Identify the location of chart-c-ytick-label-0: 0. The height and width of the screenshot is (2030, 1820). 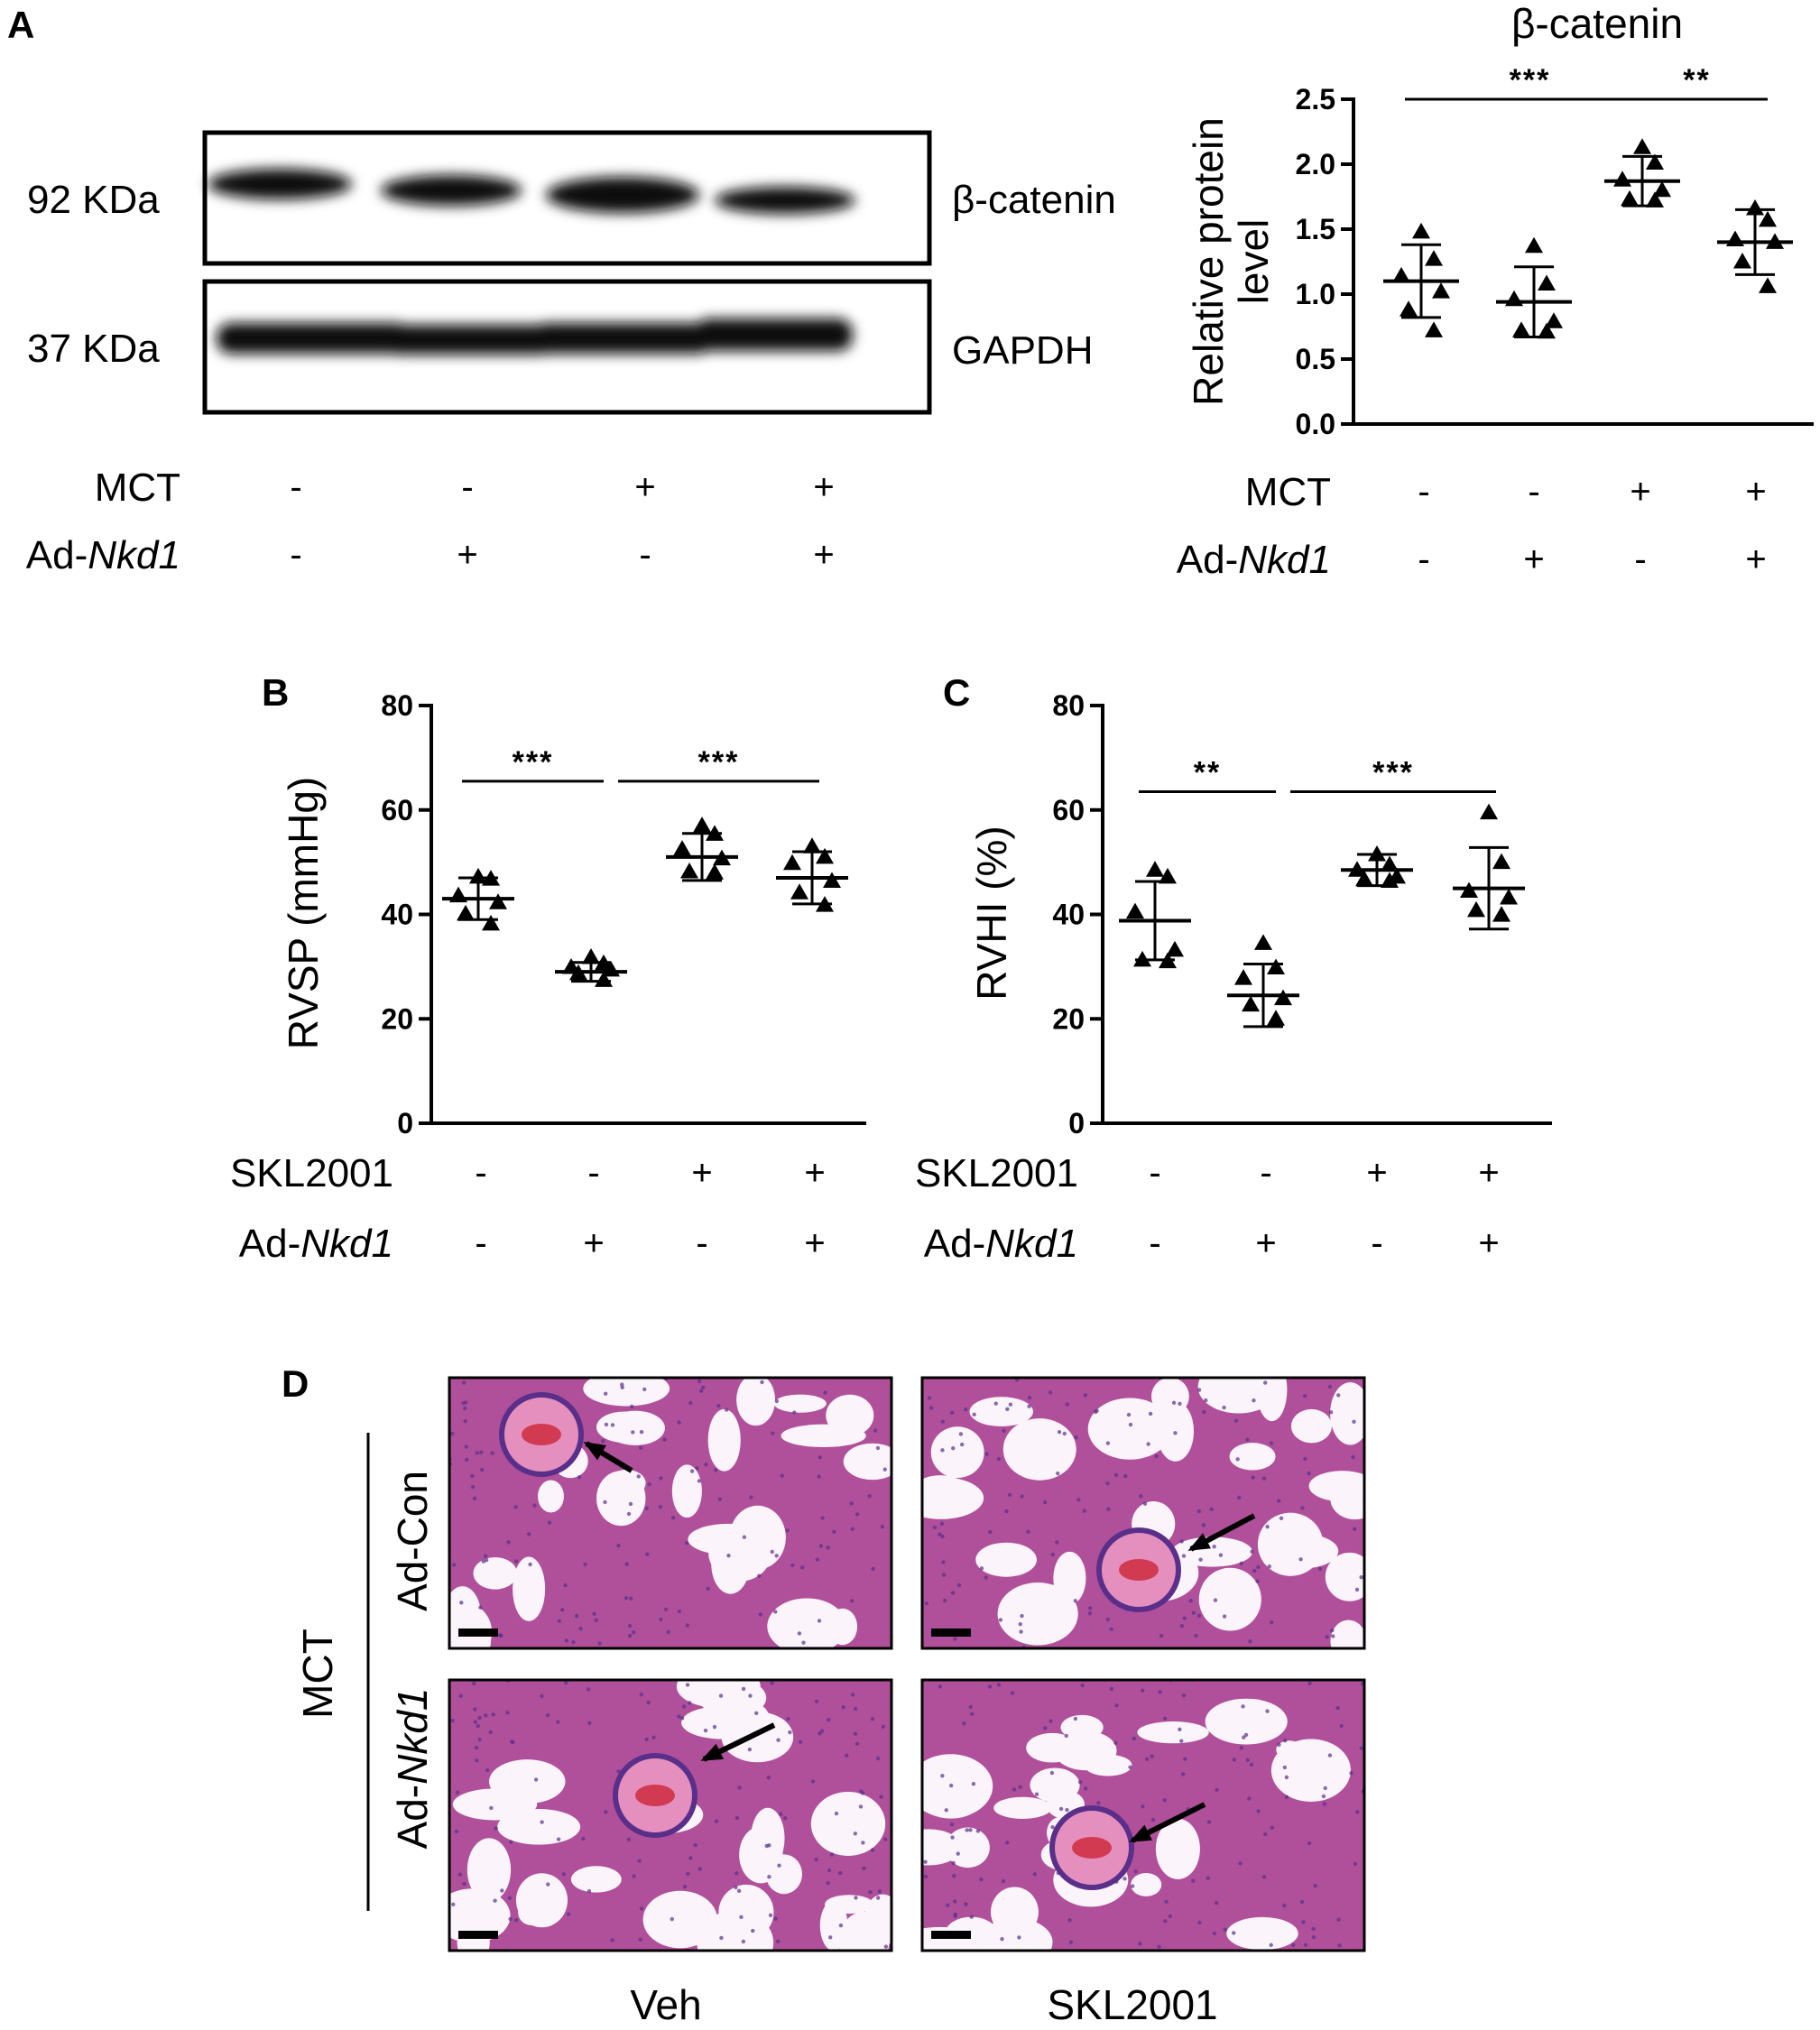
(1077, 1124).